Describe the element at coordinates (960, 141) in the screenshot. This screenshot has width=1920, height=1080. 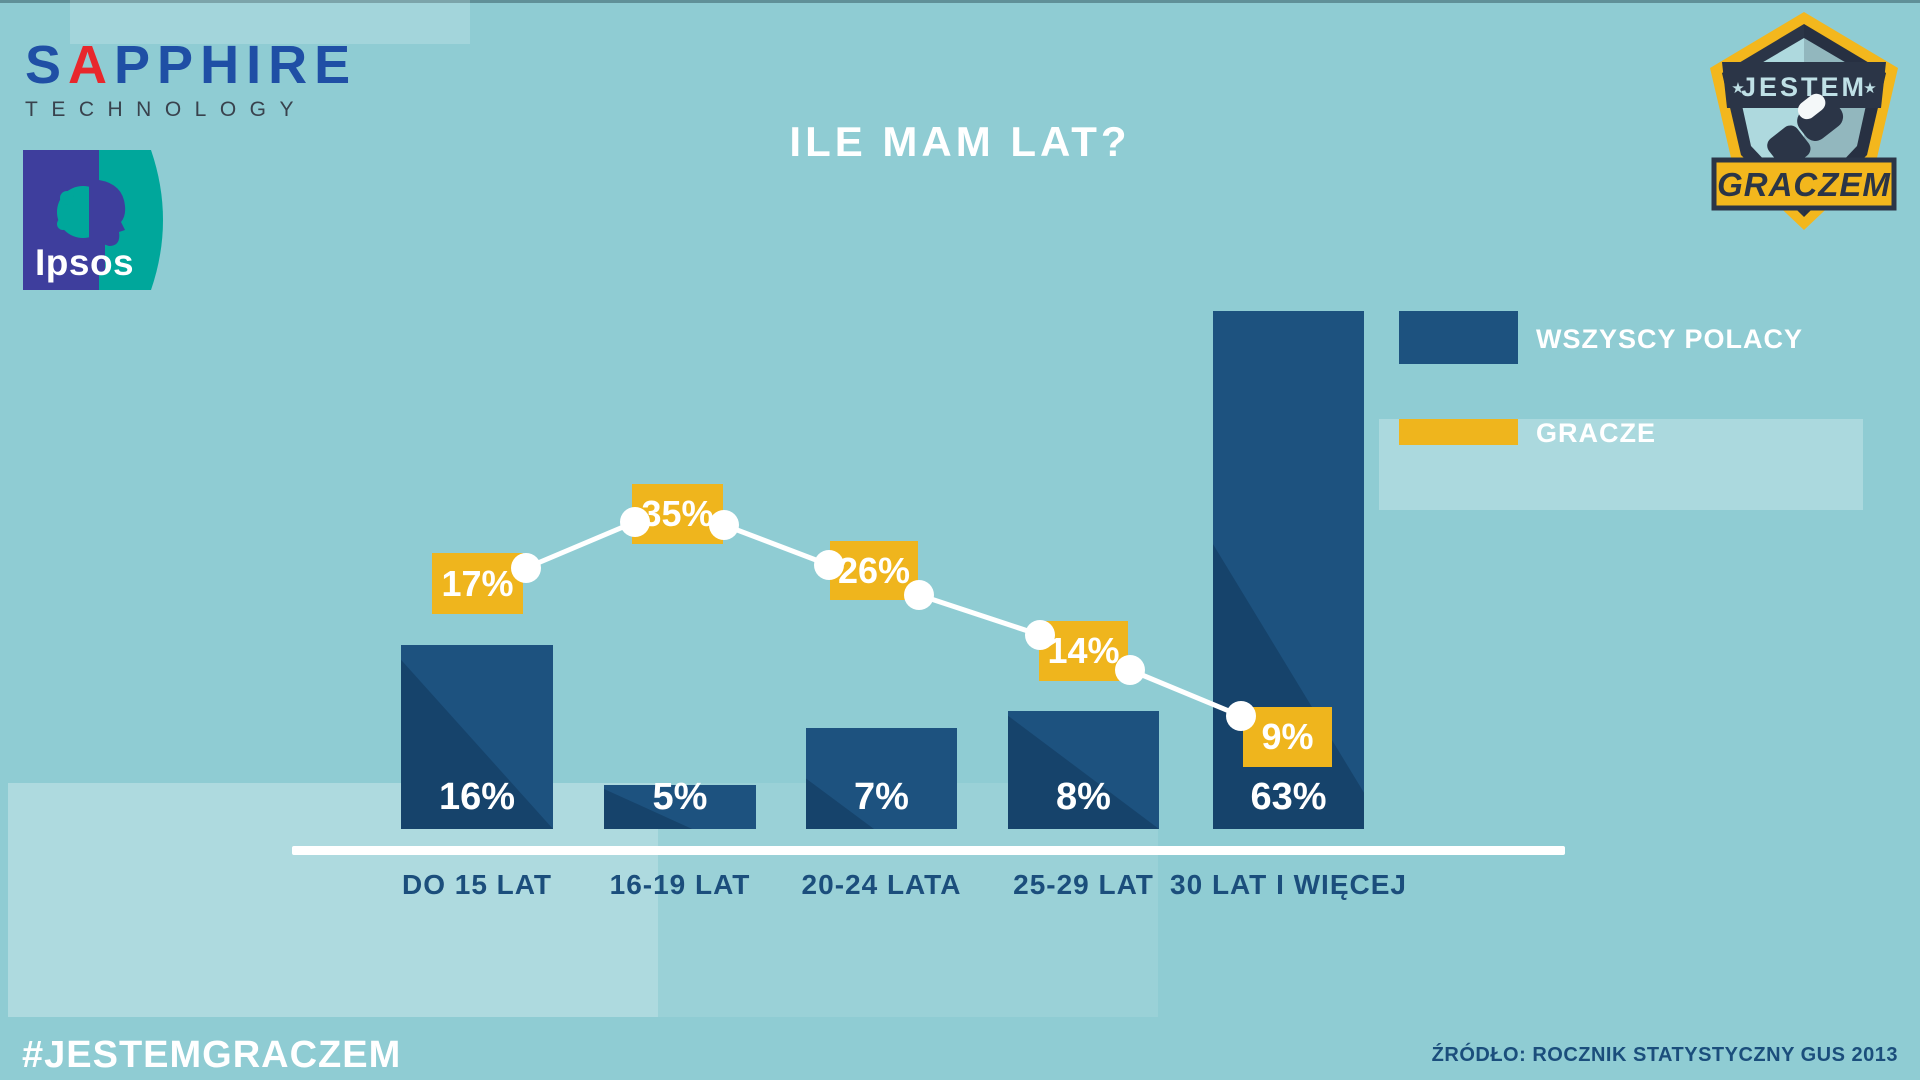
I see `page-title: ILE MAM LAT?` at that location.